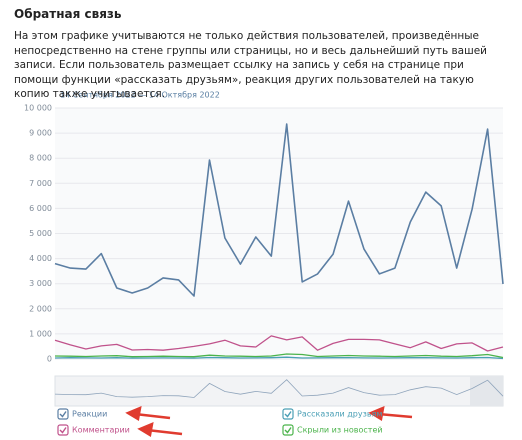 Image resolution: width=522 pixels, height=440 pixels. I want to click on y-tick-label: 1 000, so click(40, 333).